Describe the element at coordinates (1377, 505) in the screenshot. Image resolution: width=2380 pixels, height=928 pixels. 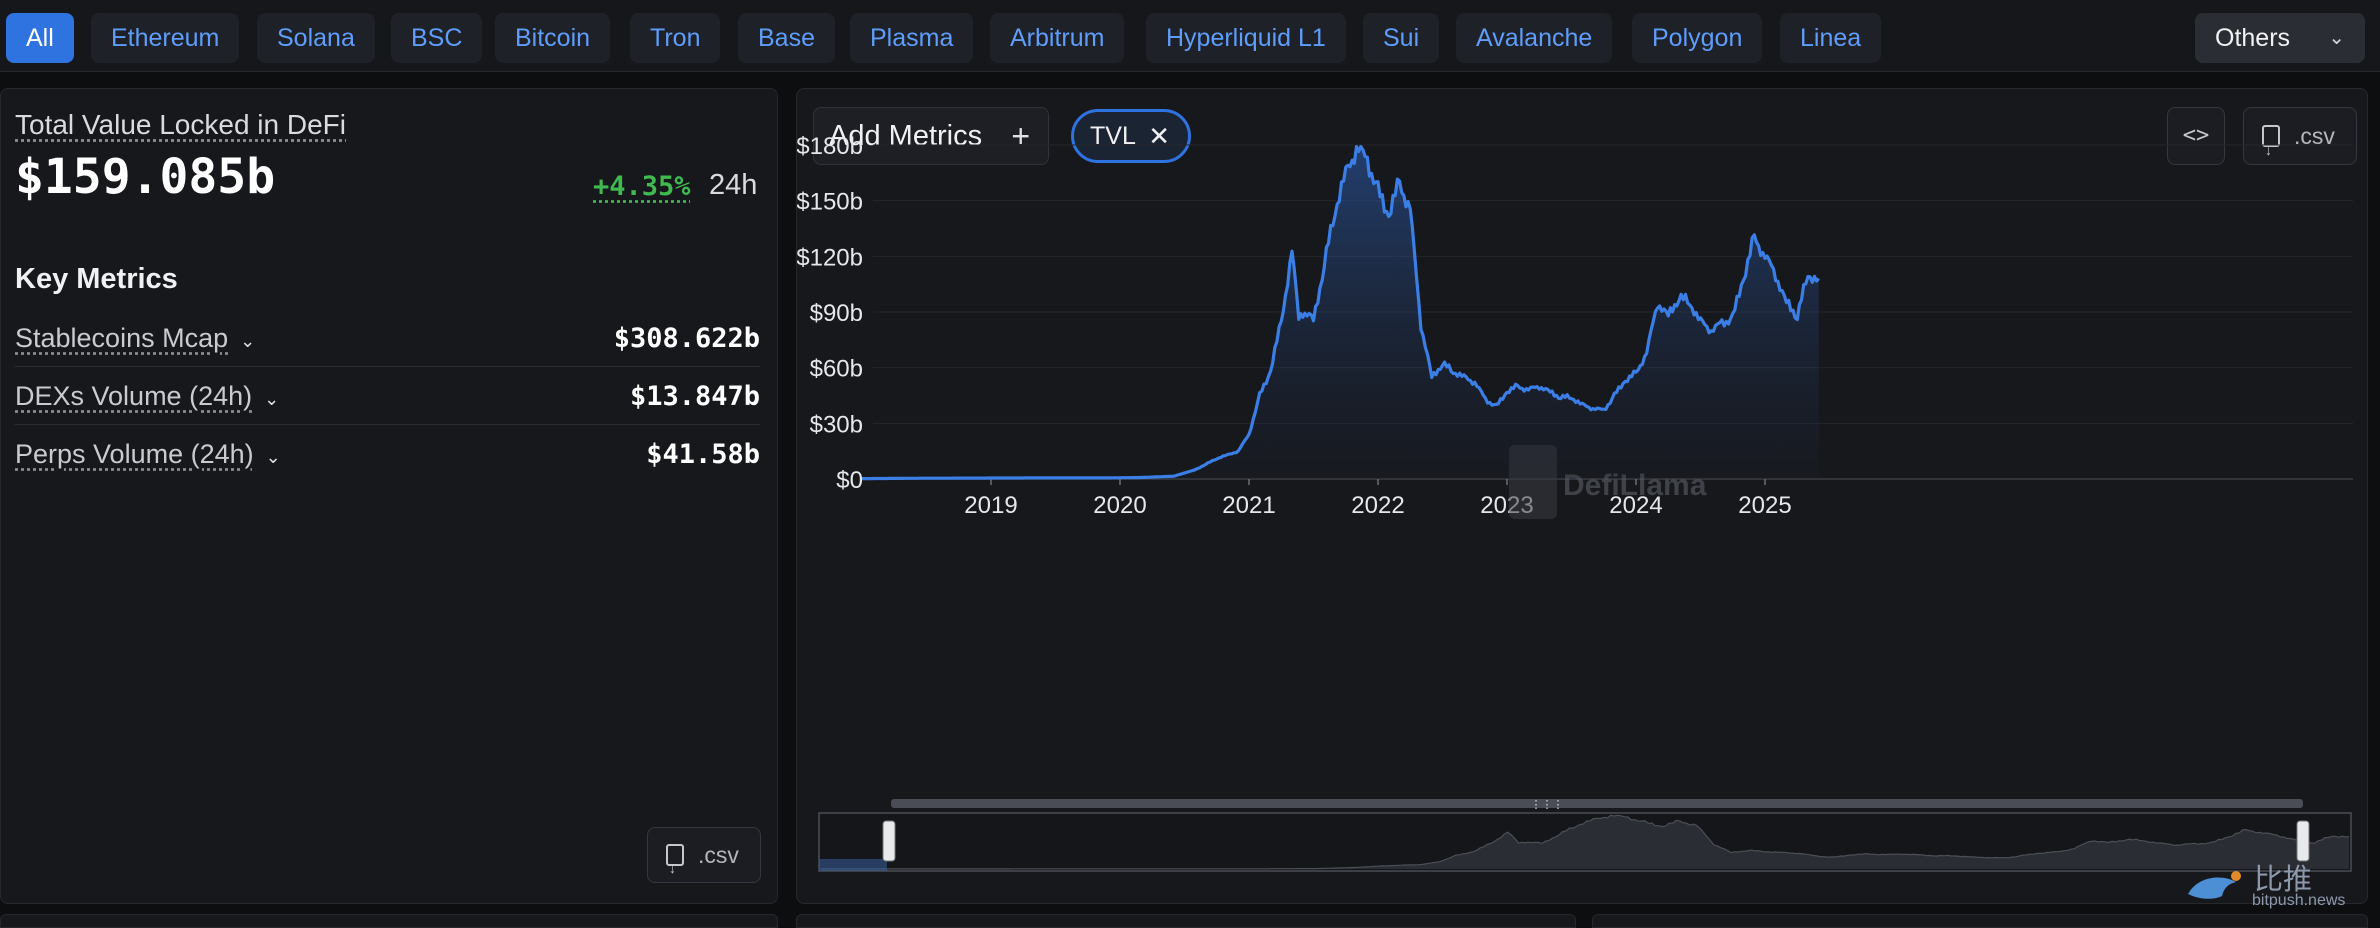
I see `x-tick-label: 2022` at that location.